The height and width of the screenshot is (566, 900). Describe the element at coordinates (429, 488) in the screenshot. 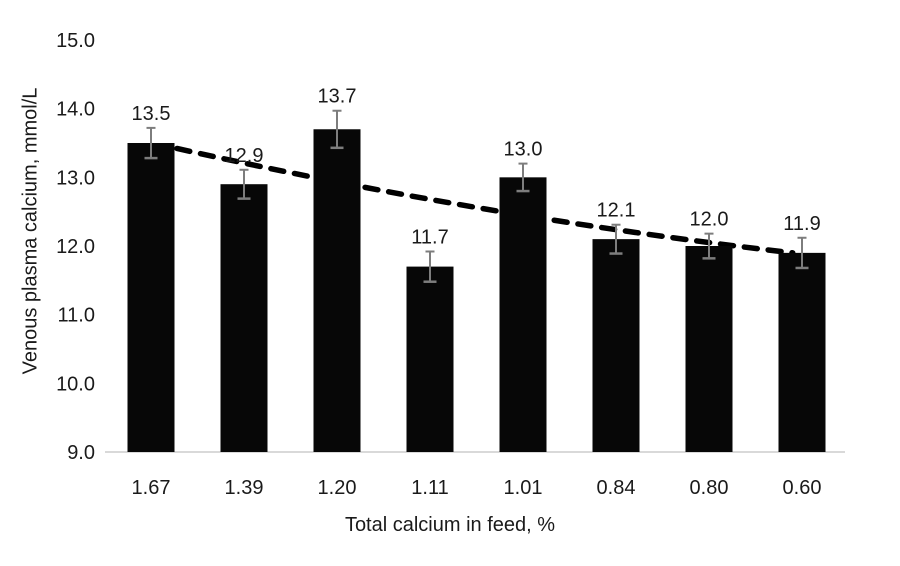

I see `x-tick-label: 1.11` at that location.